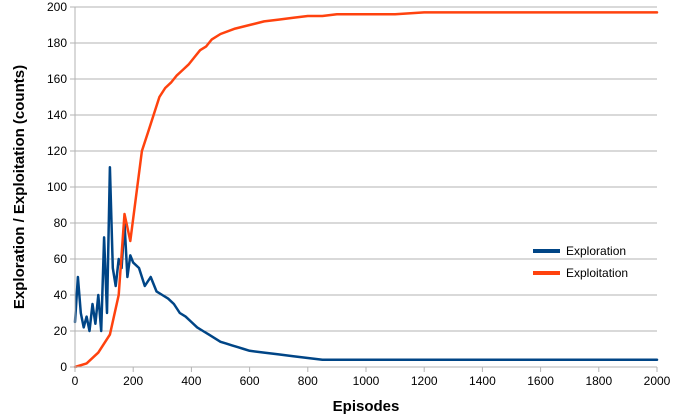 This screenshot has height=414, width=674. I want to click on y-tick-label: 160, so click(57, 79).